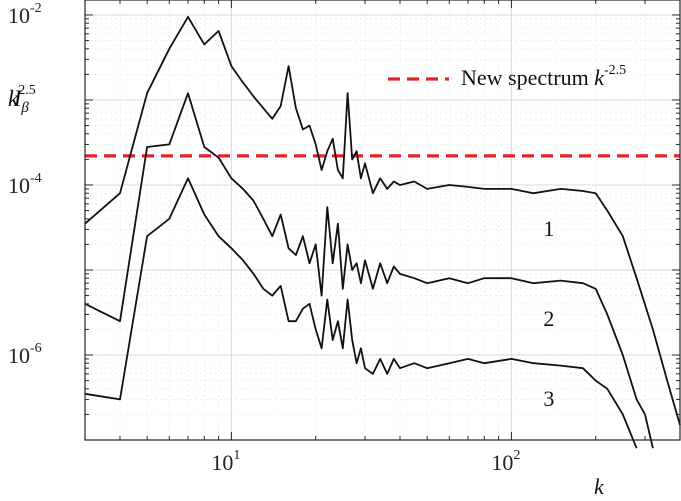 This screenshot has height=501, width=681. I want to click on y-axis-label: k2.5Iβ, so click(22, 99).